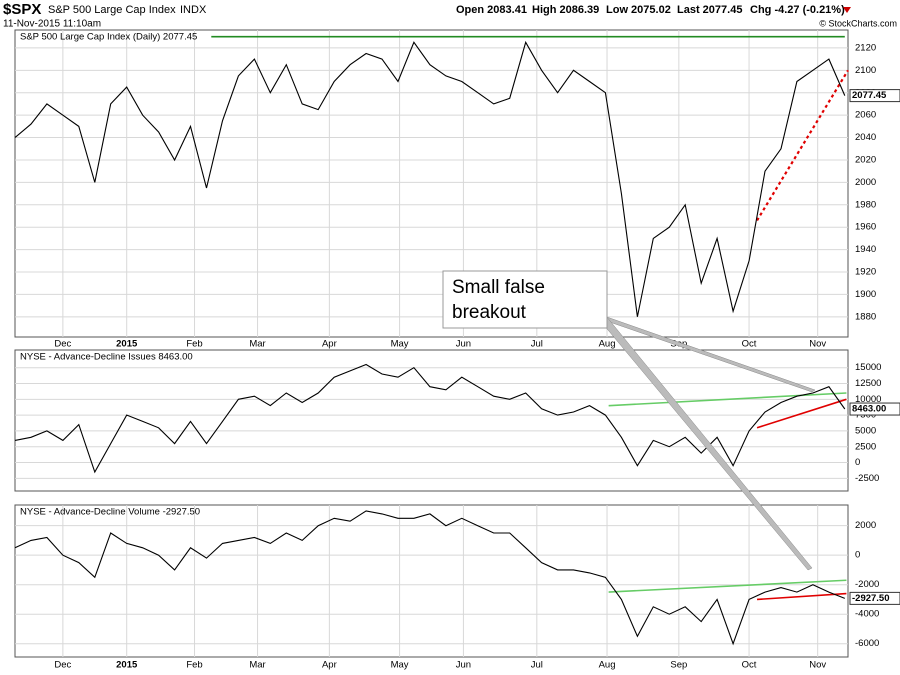 The width and height of the screenshot is (900, 675). I want to click on y-tick-label: 15000, so click(868, 367).